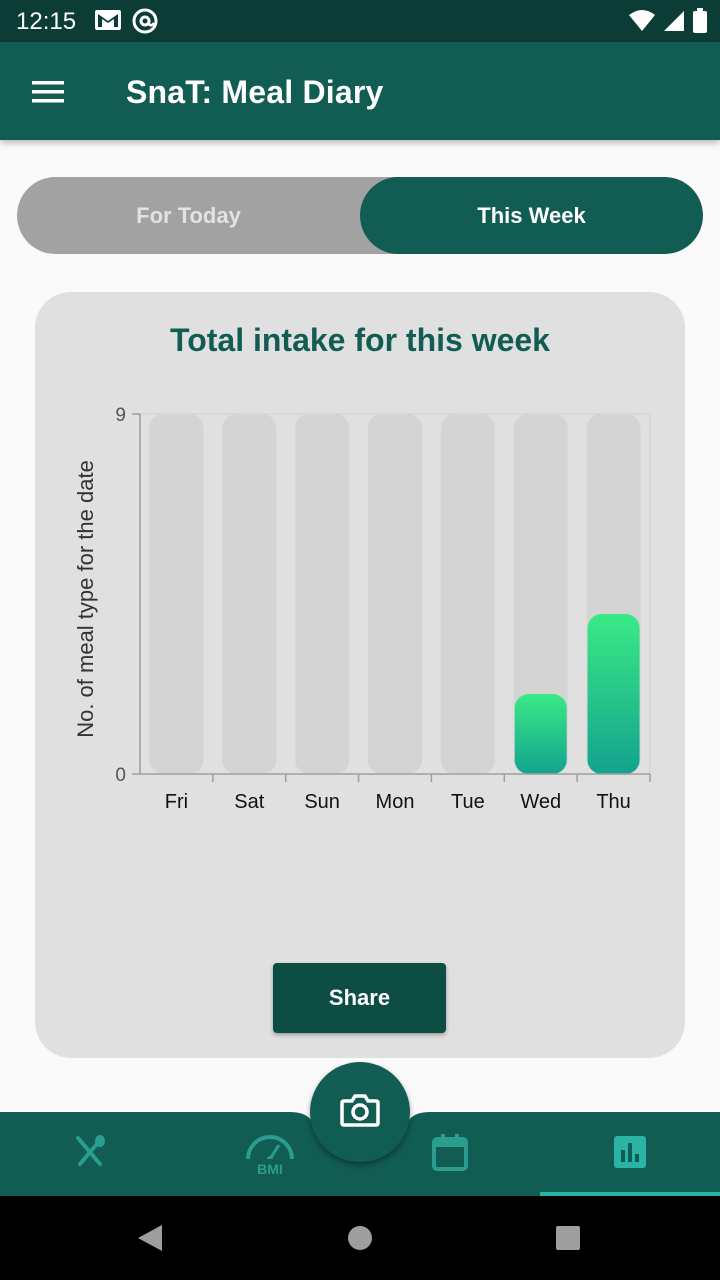 The image size is (720, 1280). What do you see at coordinates (270, 1169) in the screenshot?
I see `bmi-label: BMI` at bounding box center [270, 1169].